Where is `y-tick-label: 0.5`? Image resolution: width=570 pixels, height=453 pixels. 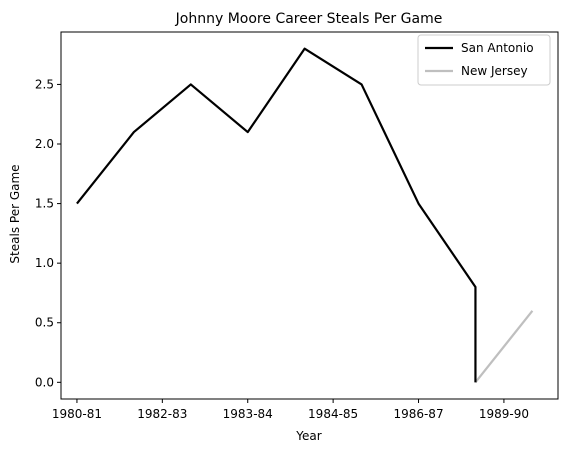 y-tick-label: 0.5 is located at coordinates (44, 323).